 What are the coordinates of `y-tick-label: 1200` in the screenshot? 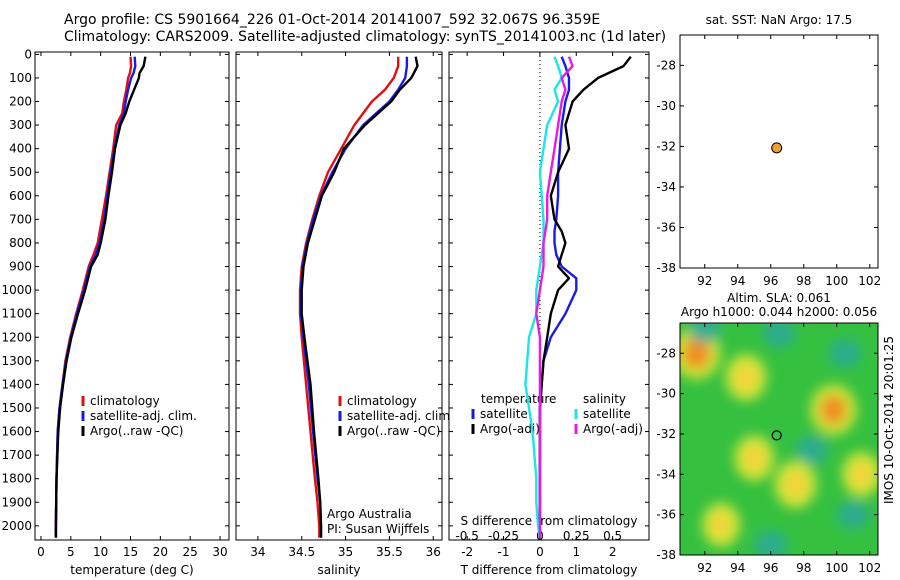 It's located at (16, 337).